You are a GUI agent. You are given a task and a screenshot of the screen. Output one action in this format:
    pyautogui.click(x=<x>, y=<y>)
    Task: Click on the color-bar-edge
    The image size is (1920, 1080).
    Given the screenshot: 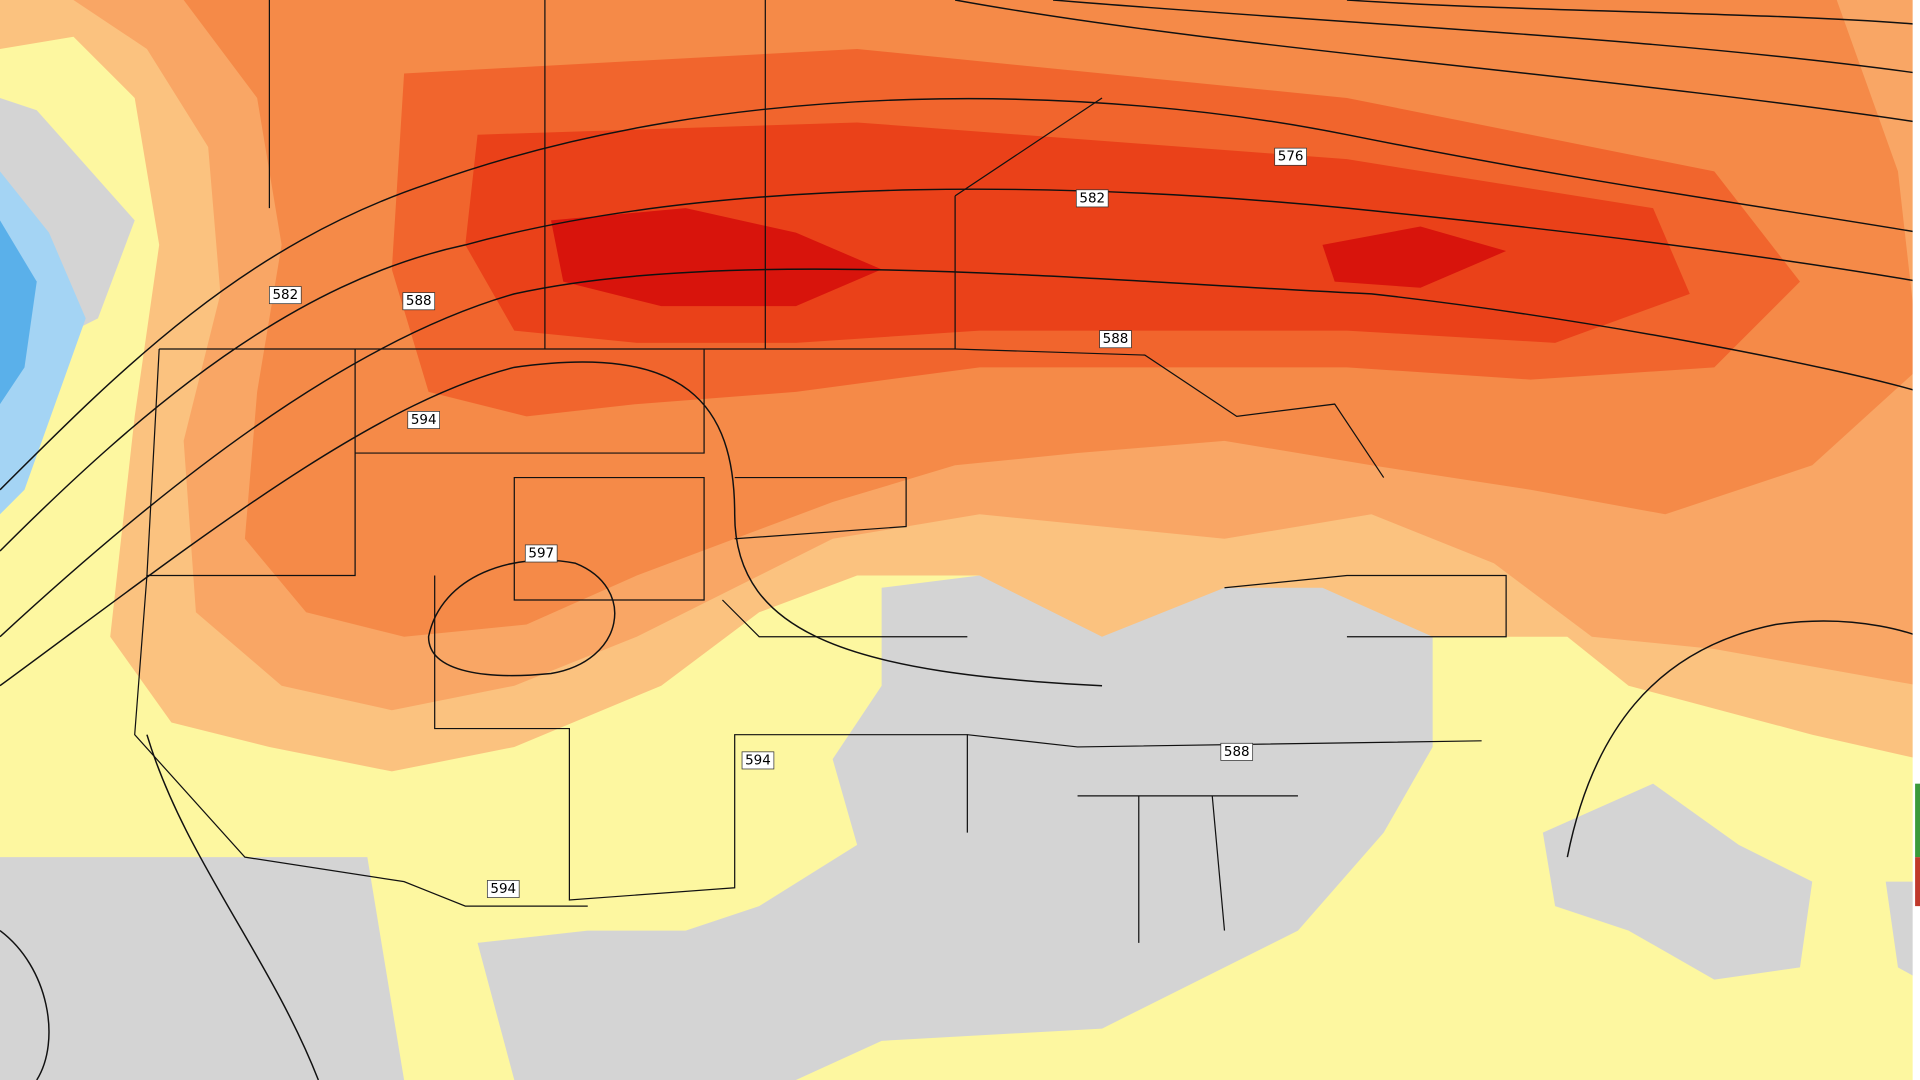 What is the action you would take?
    pyautogui.click(x=1916, y=540)
    